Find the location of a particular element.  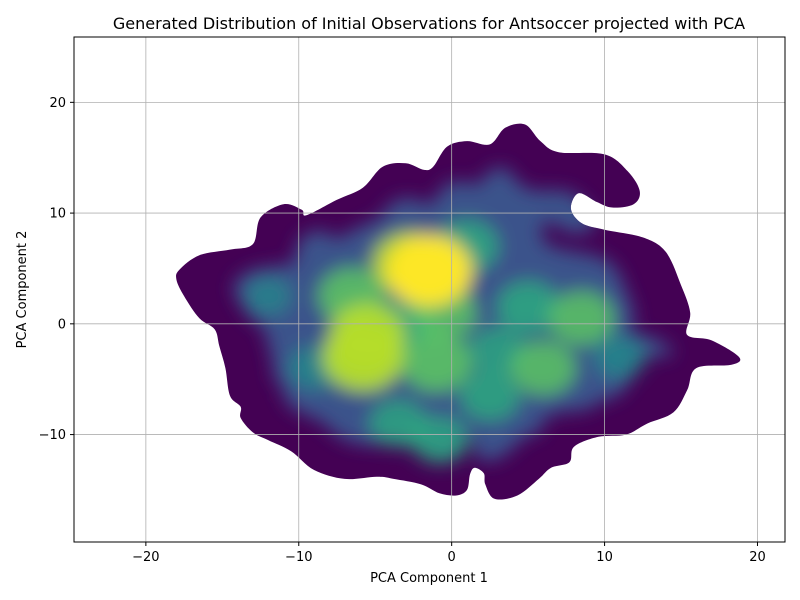

x-tick-label: −20 is located at coordinates (145, 557).